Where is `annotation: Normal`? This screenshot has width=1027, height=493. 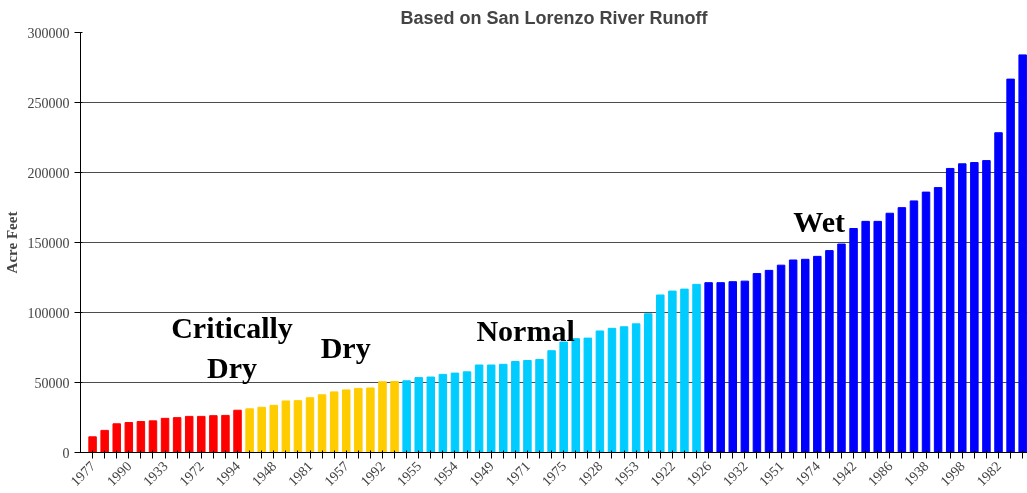
annotation: Normal is located at coordinates (525, 331).